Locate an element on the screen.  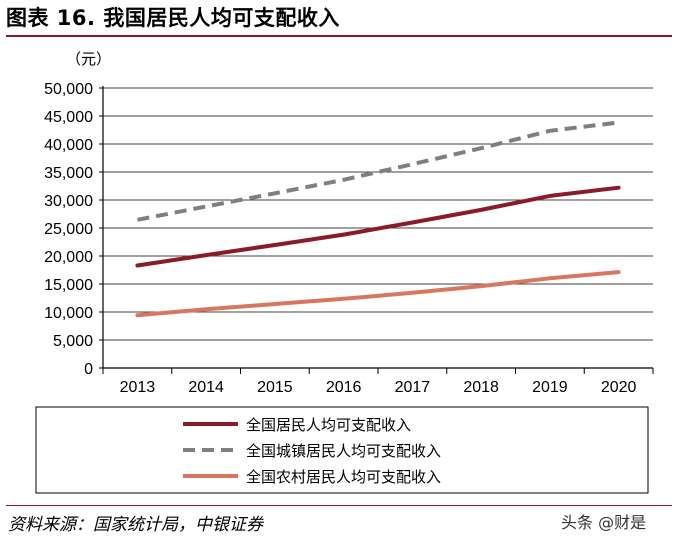
legend-label: 全国农村居民人均可支配收入 is located at coordinates (343, 477).